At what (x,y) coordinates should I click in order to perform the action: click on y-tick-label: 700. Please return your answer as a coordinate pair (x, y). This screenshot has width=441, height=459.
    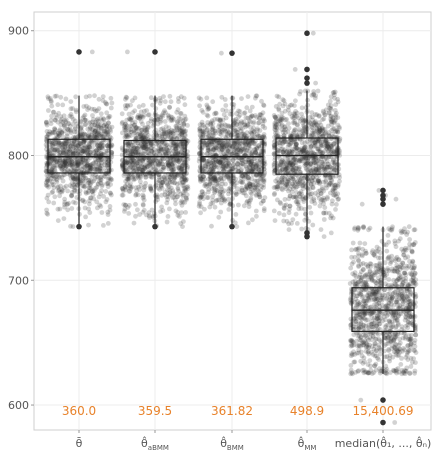
    Looking at the image, I should click on (18, 280).